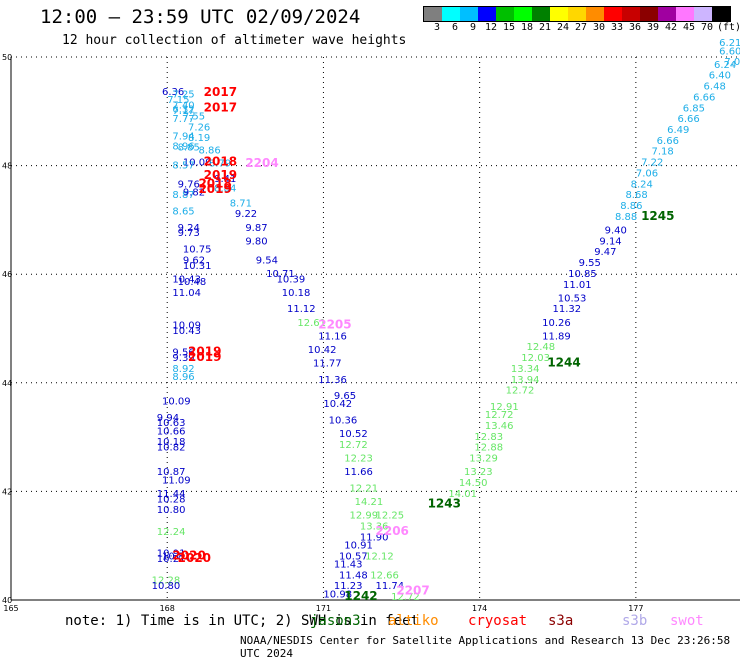 The image size is (740, 660). I want to click on swh-label: 10.71, so click(280, 274).